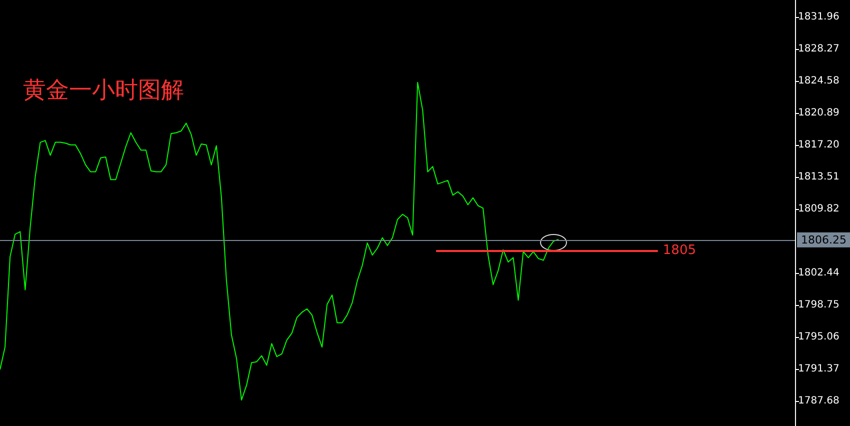 This screenshot has height=426, width=850. I want to click on y-tick-label: 1831.96, so click(819, 16).